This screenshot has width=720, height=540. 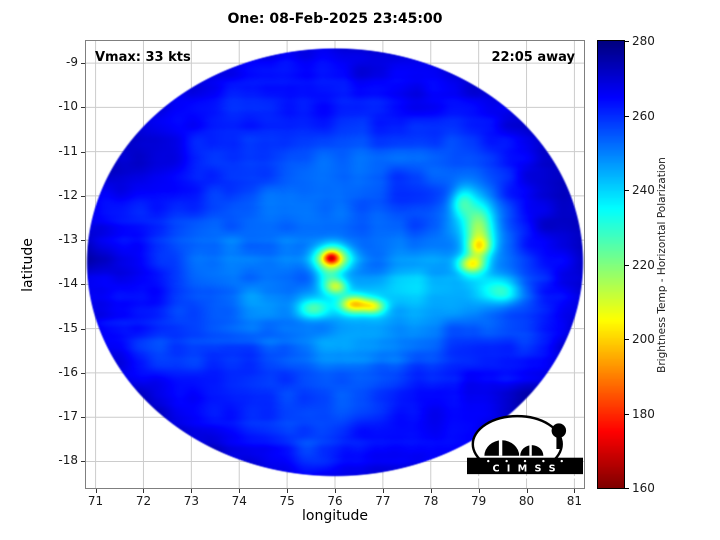 I want to click on obs-time-annotation: 22:05 away, so click(x=533, y=57).